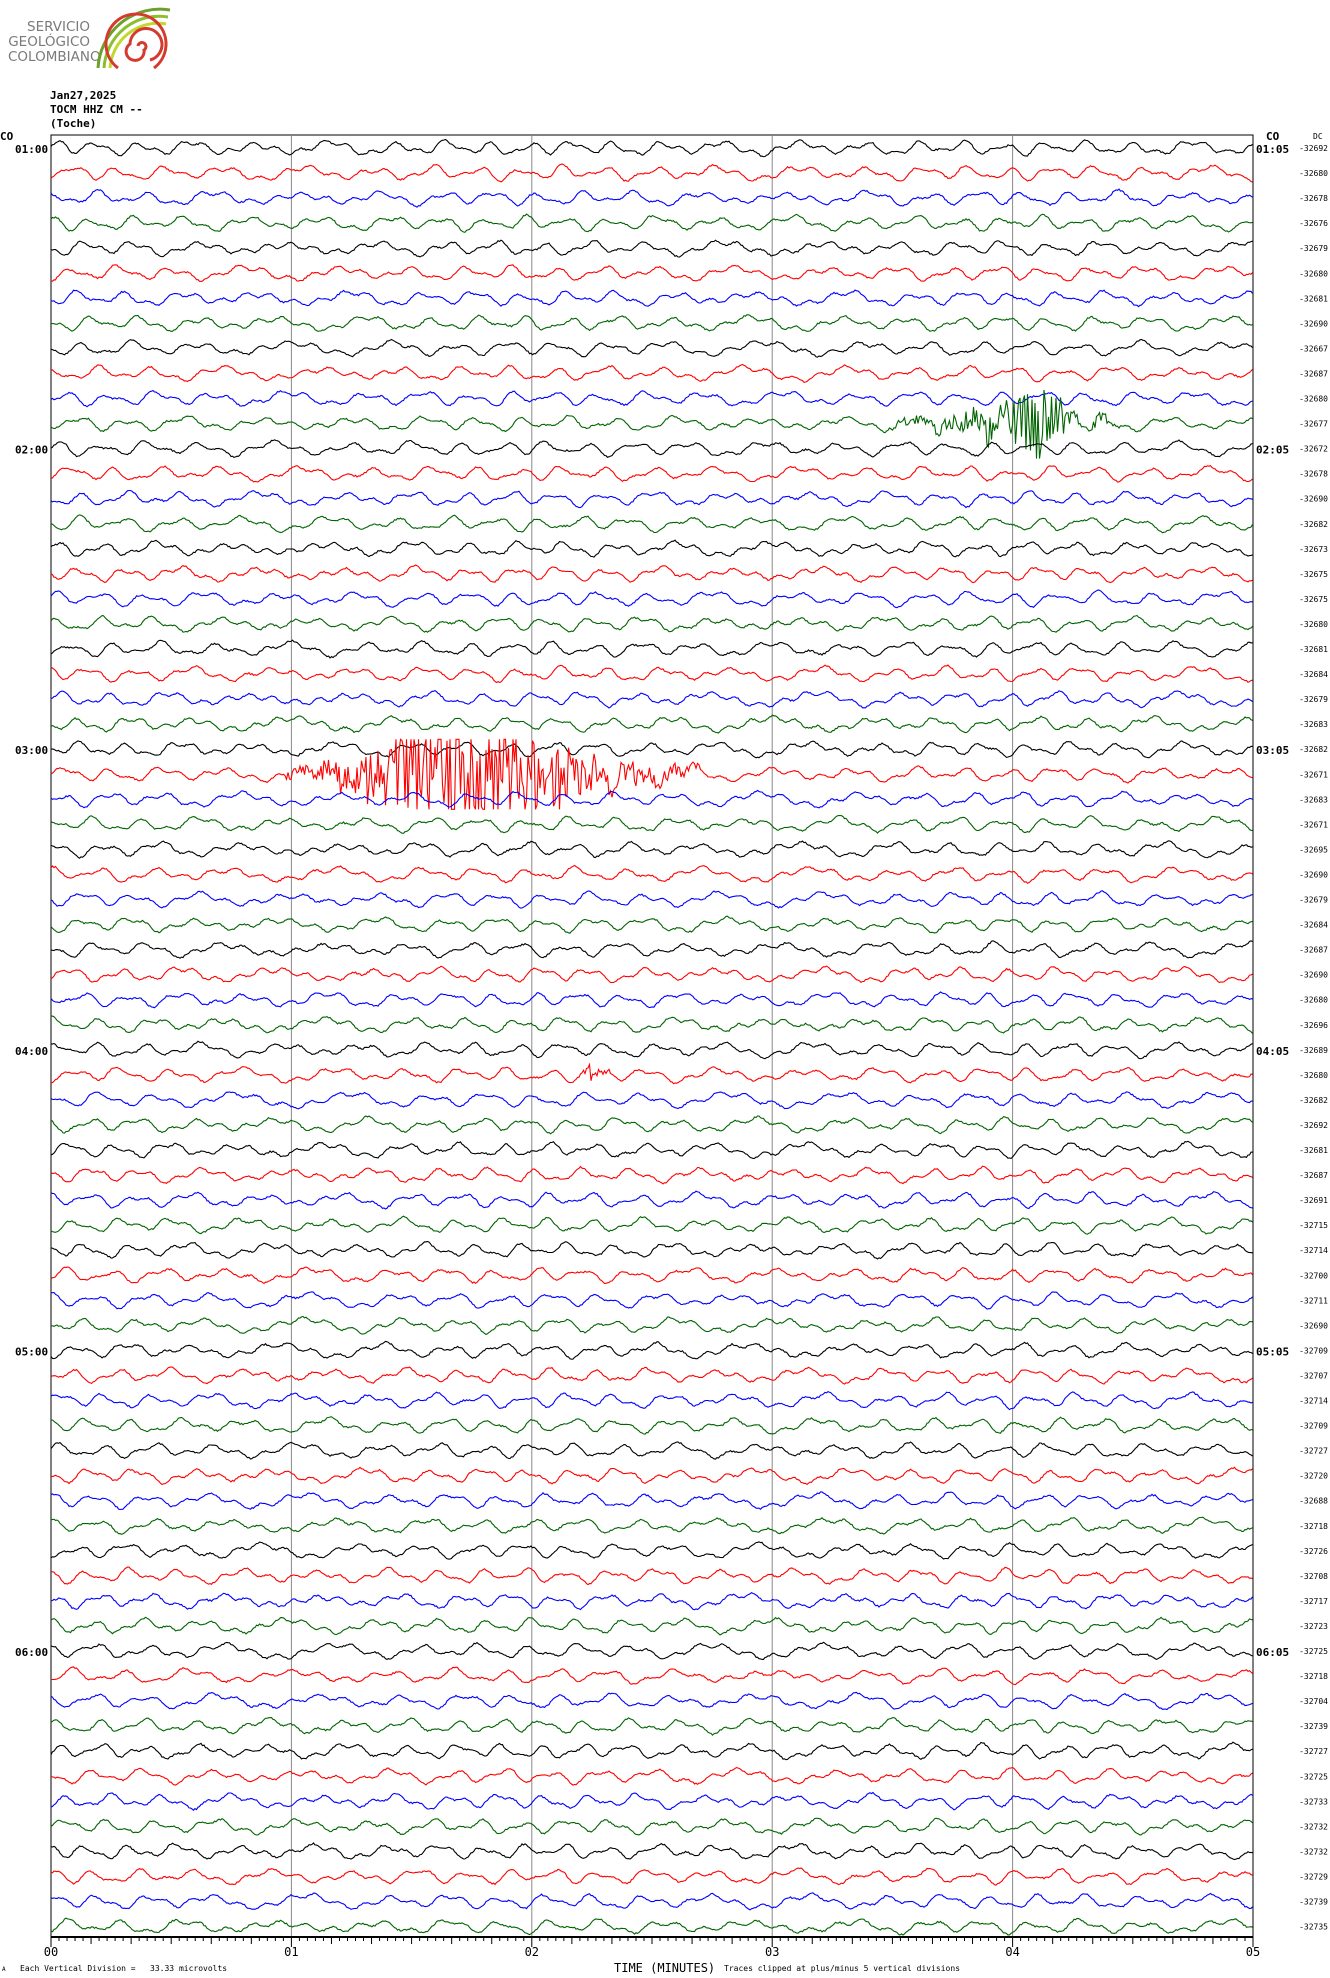 The width and height of the screenshot is (1330, 1978). I want to click on x-tick-label: 03, so click(772, 1952).